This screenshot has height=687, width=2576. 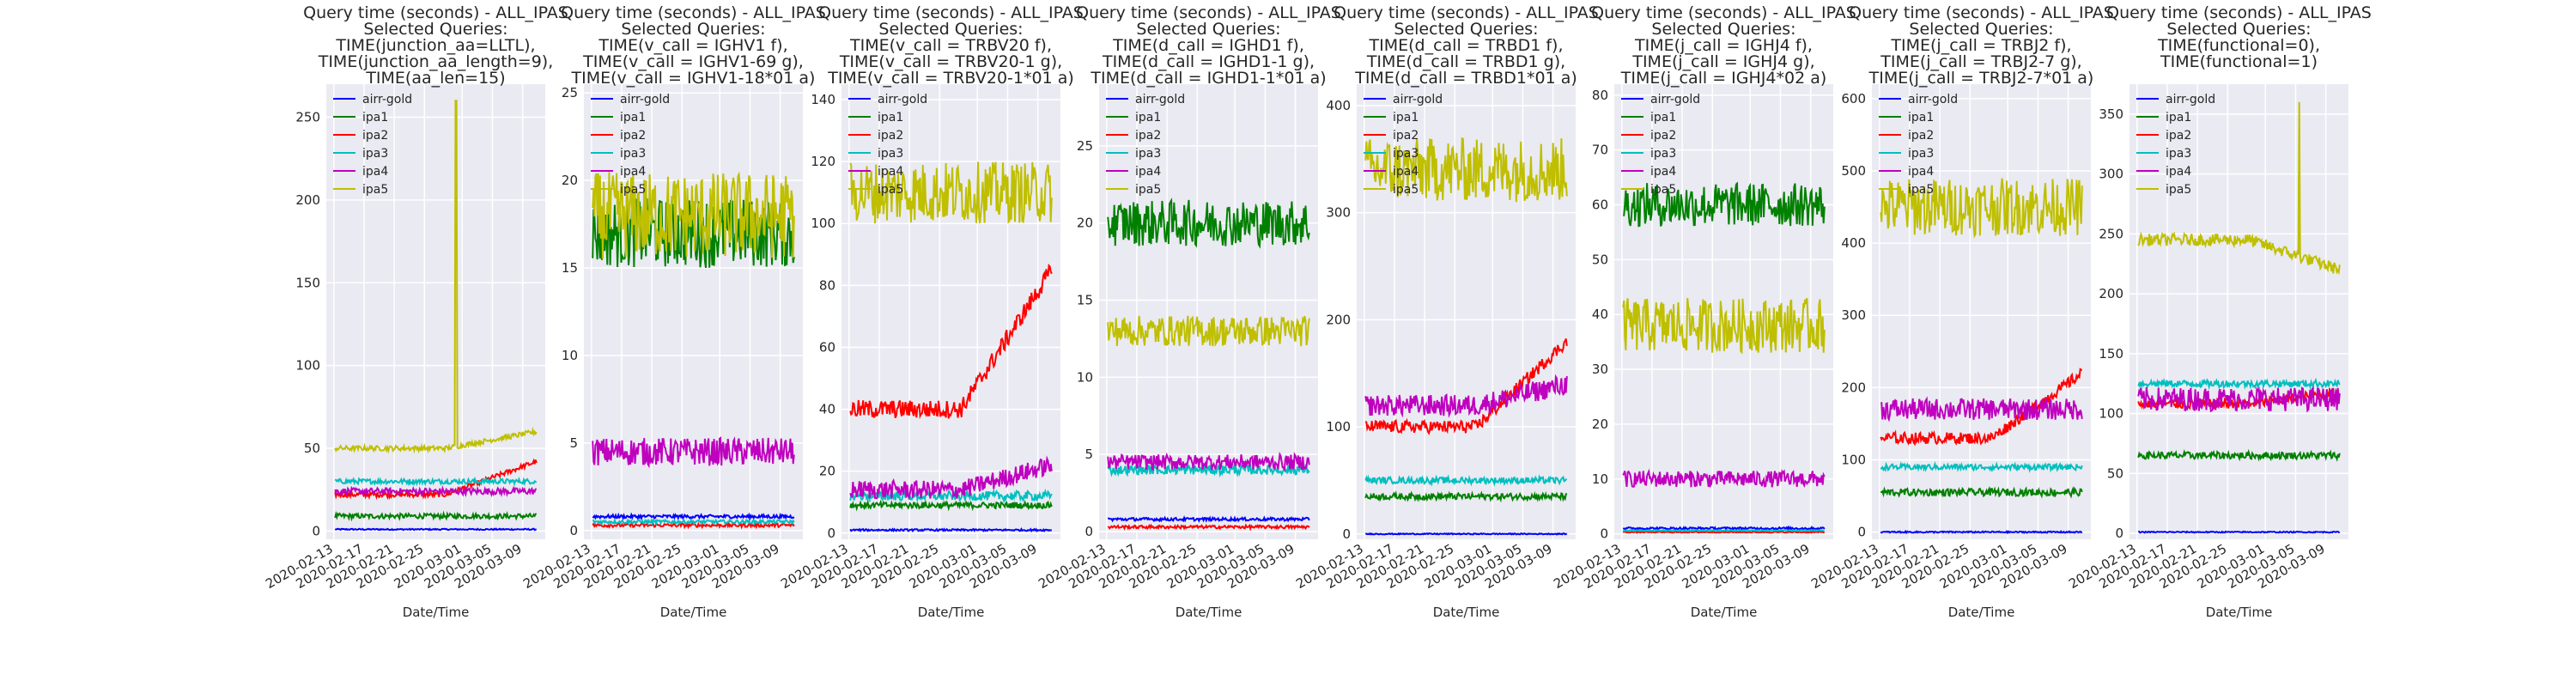 I want to click on chart-title-line: TIME(v_call = TRBV20 f),, so click(x=951, y=45).